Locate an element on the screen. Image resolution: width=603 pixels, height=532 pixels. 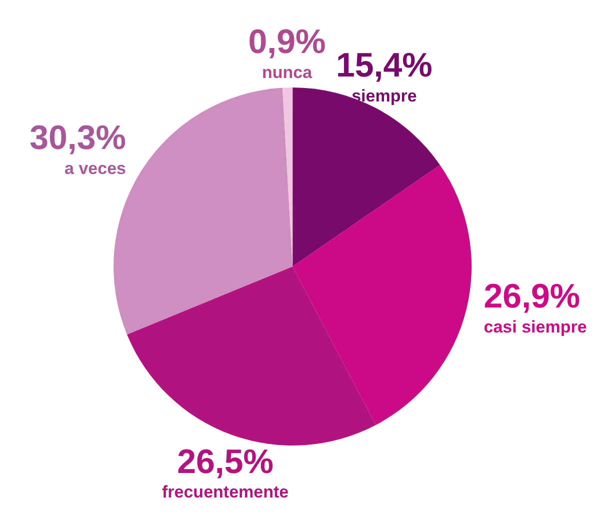
slice-label: a veces is located at coordinates (95, 168).